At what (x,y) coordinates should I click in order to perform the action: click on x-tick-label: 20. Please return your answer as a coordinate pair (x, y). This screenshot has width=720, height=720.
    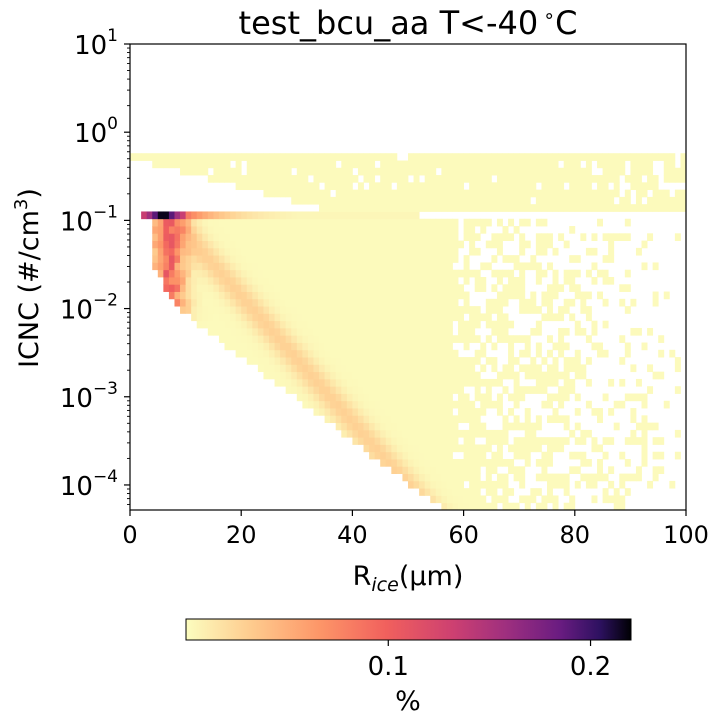
    Looking at the image, I should click on (241, 535).